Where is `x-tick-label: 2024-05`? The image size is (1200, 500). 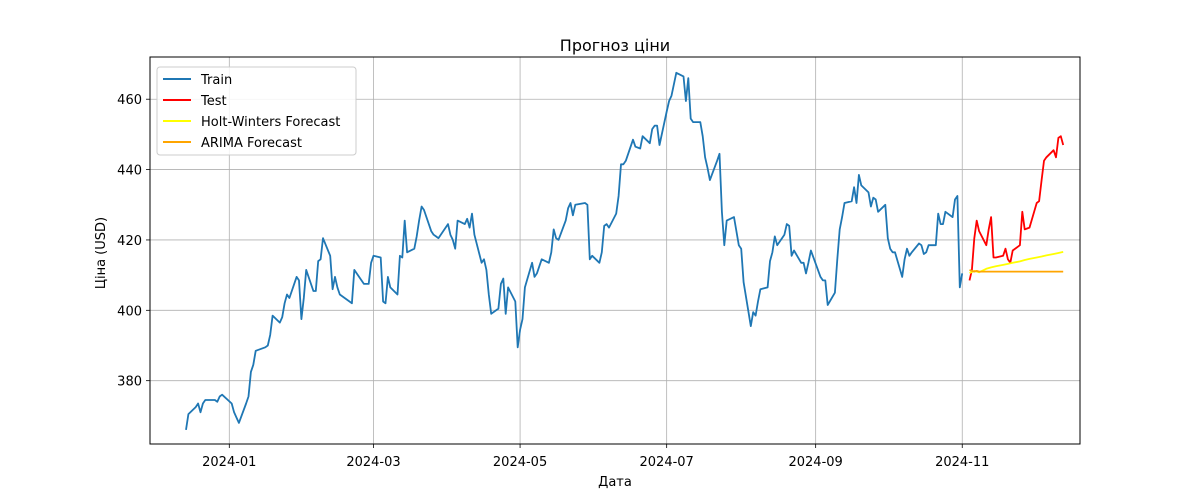 x-tick-label: 2024-05 is located at coordinates (520, 462).